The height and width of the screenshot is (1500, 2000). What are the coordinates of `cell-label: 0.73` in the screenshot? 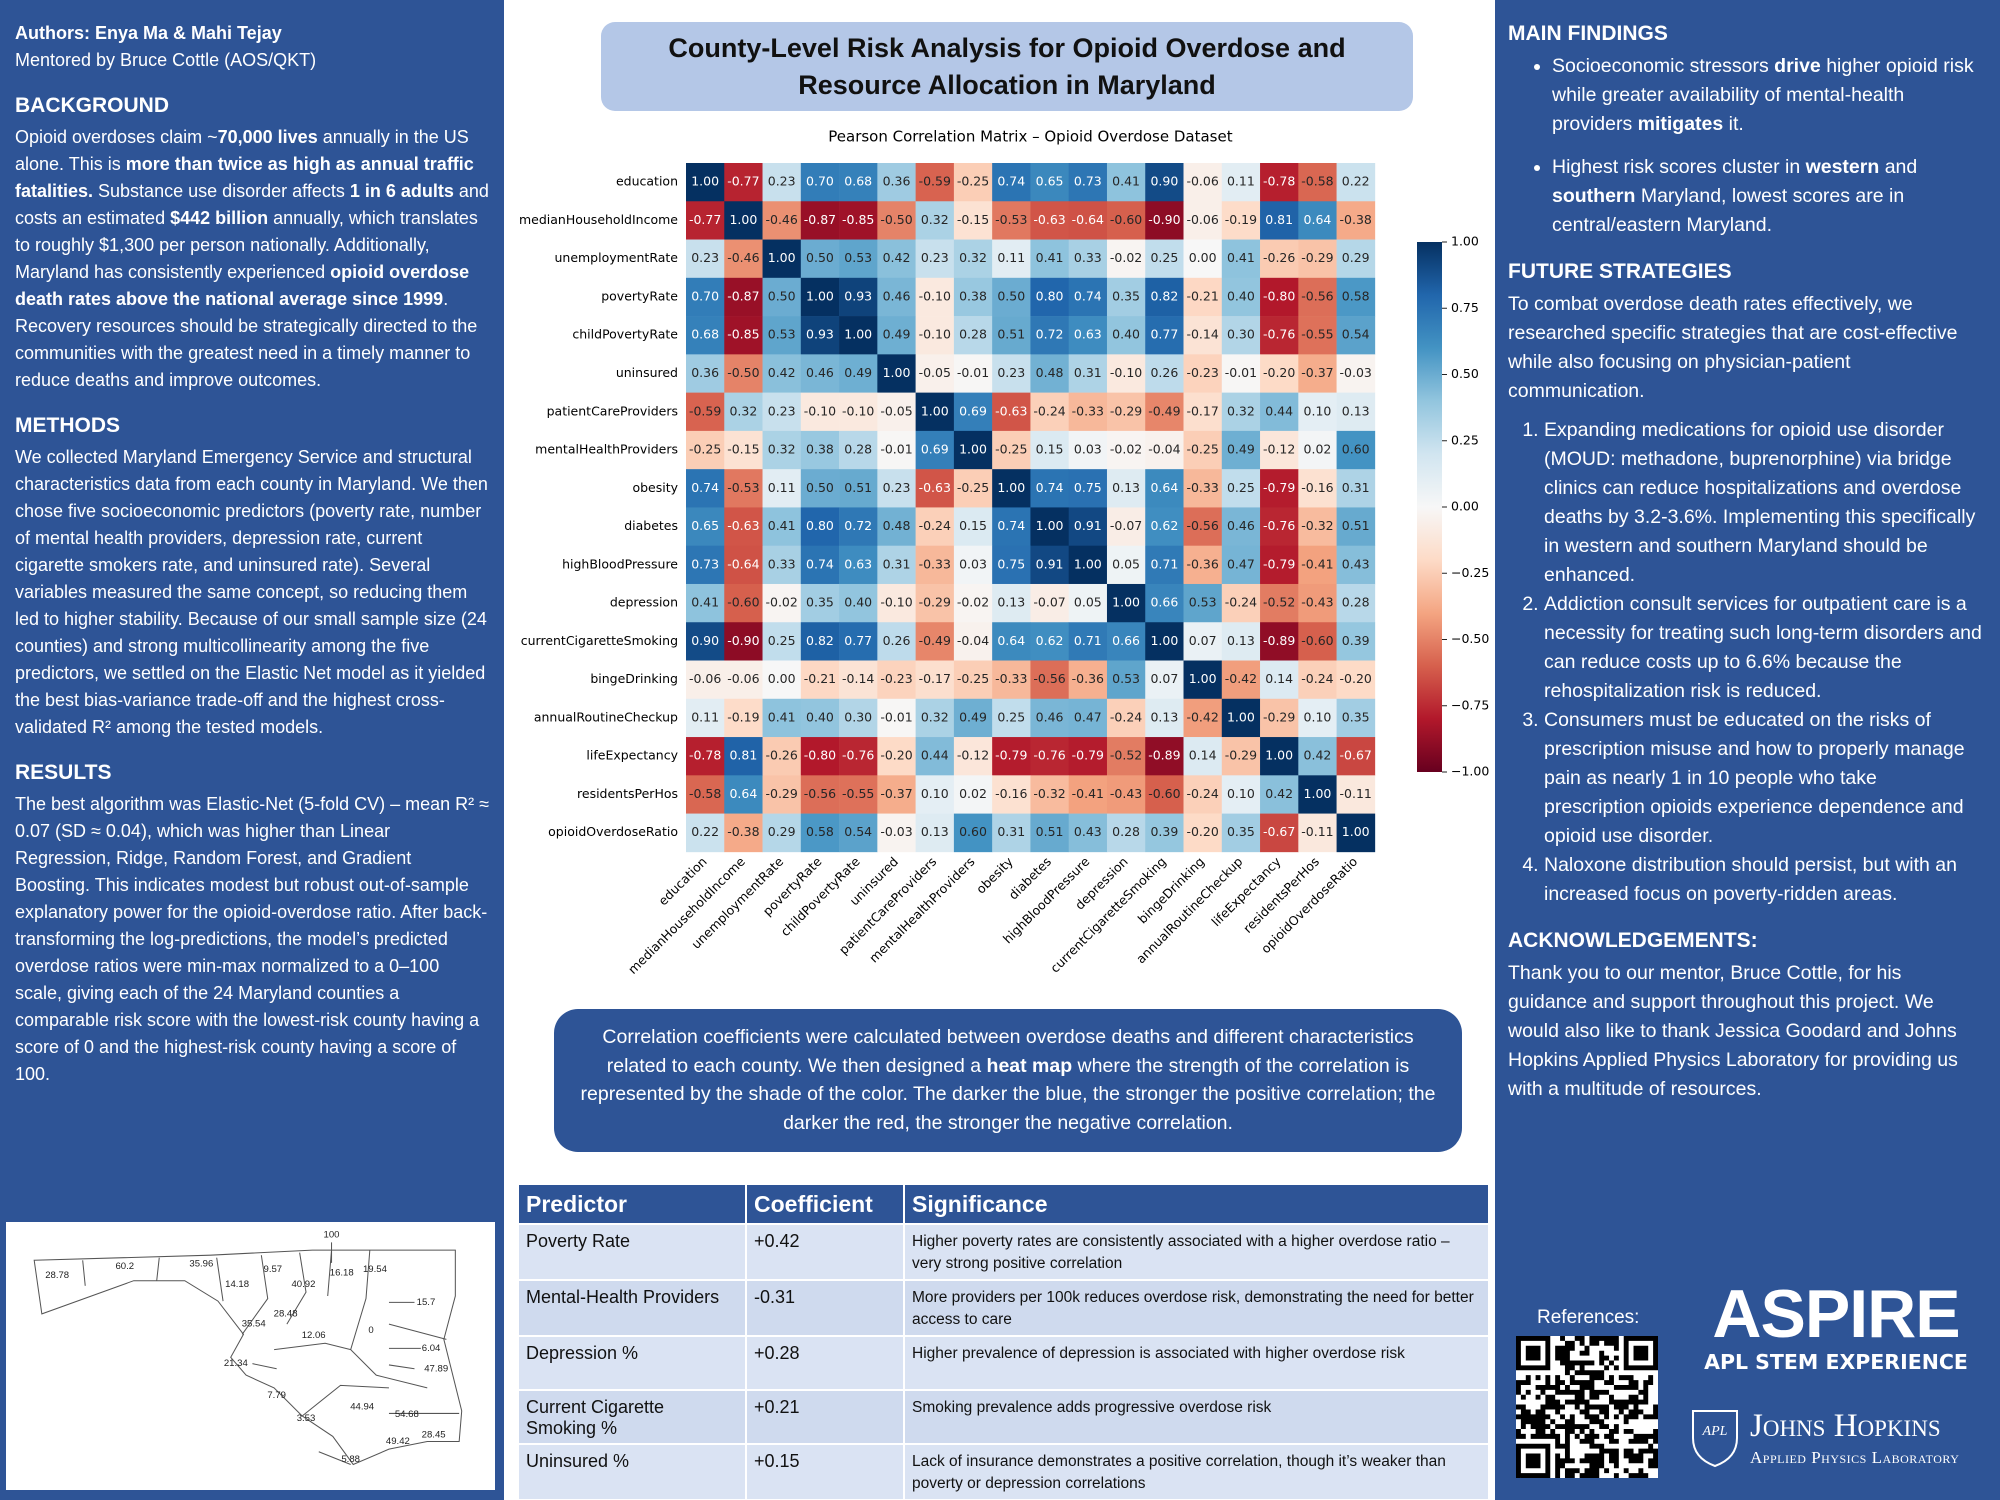 It's located at (705, 563).